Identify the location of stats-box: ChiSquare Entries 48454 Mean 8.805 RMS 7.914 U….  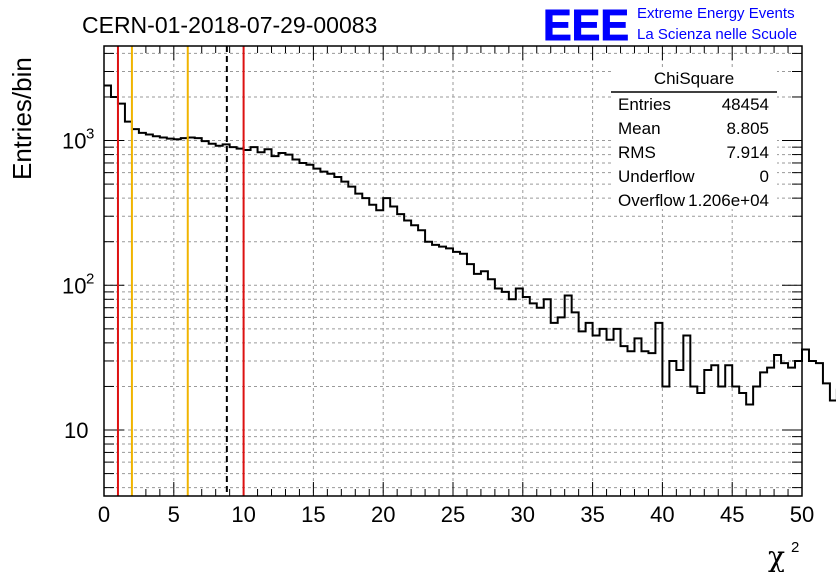
(694, 139).